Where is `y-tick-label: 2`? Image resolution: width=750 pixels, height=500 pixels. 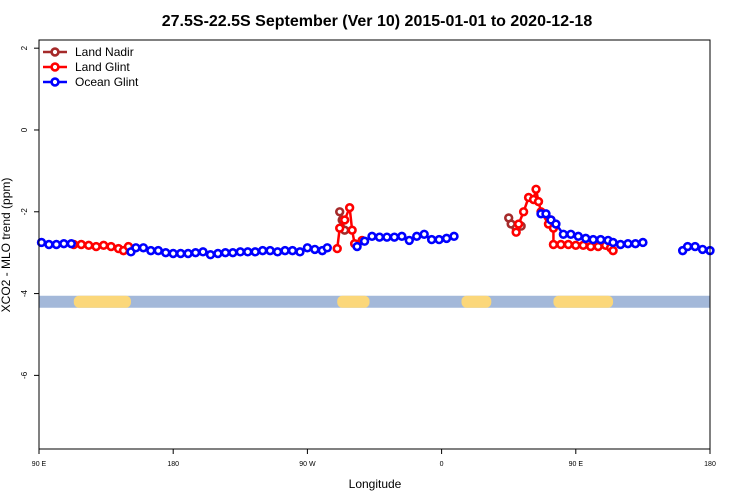
y-tick-label: 2 is located at coordinates (24, 47).